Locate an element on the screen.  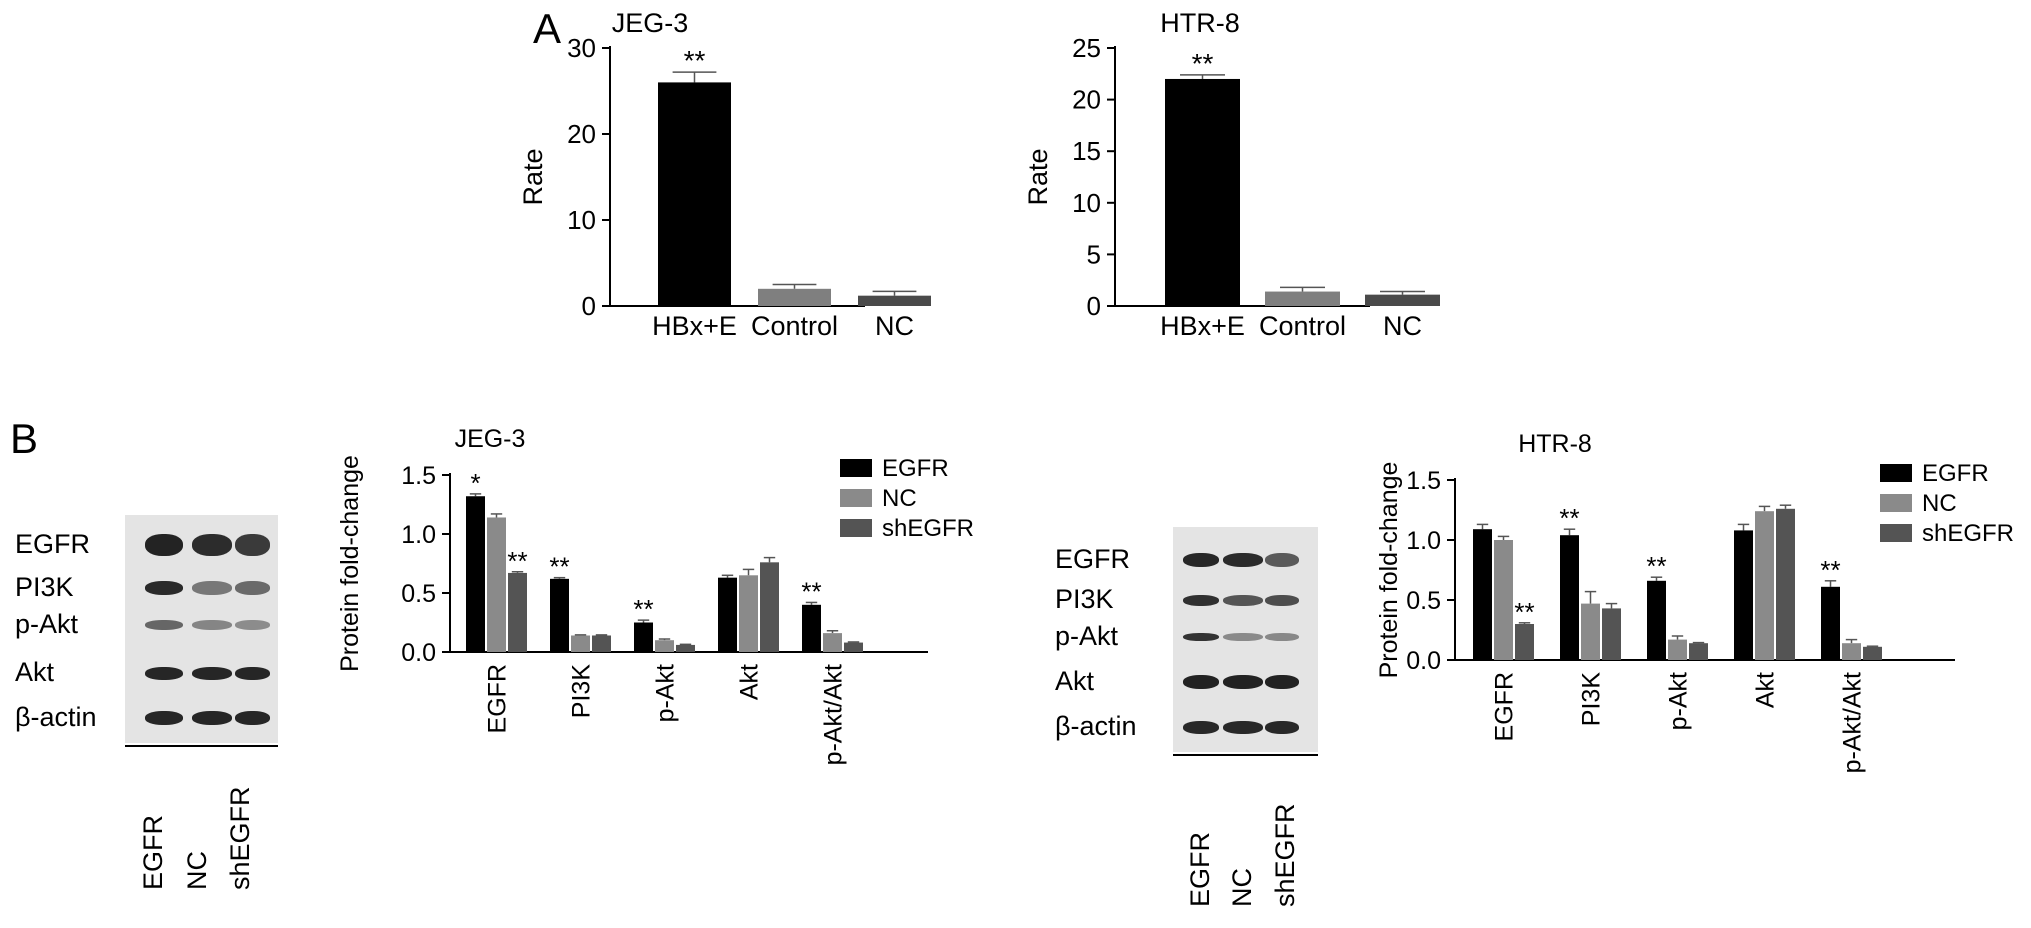
x-tick-label: Control is located at coordinates (794, 326).